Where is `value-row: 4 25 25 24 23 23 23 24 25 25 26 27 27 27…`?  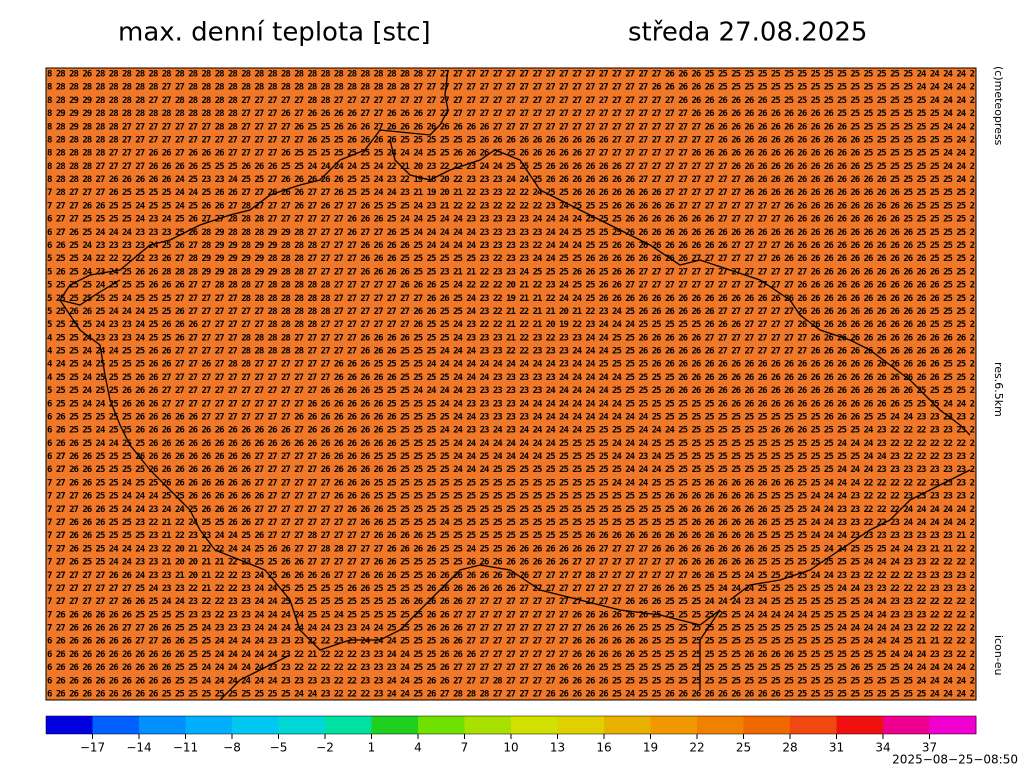 value-row: 4 25 25 24 23 23 23 24 25 25 26 27 27 27… is located at coordinates (511, 338).